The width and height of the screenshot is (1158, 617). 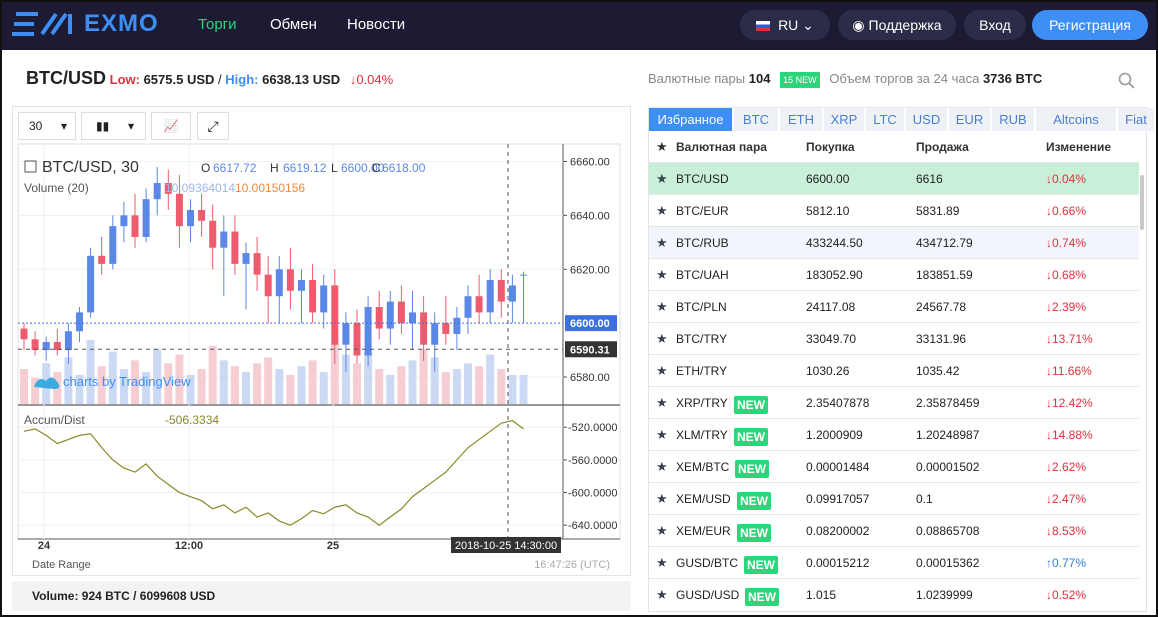 What do you see at coordinates (1069, 403) in the screenshot?
I see `change: ↓12.42%` at bounding box center [1069, 403].